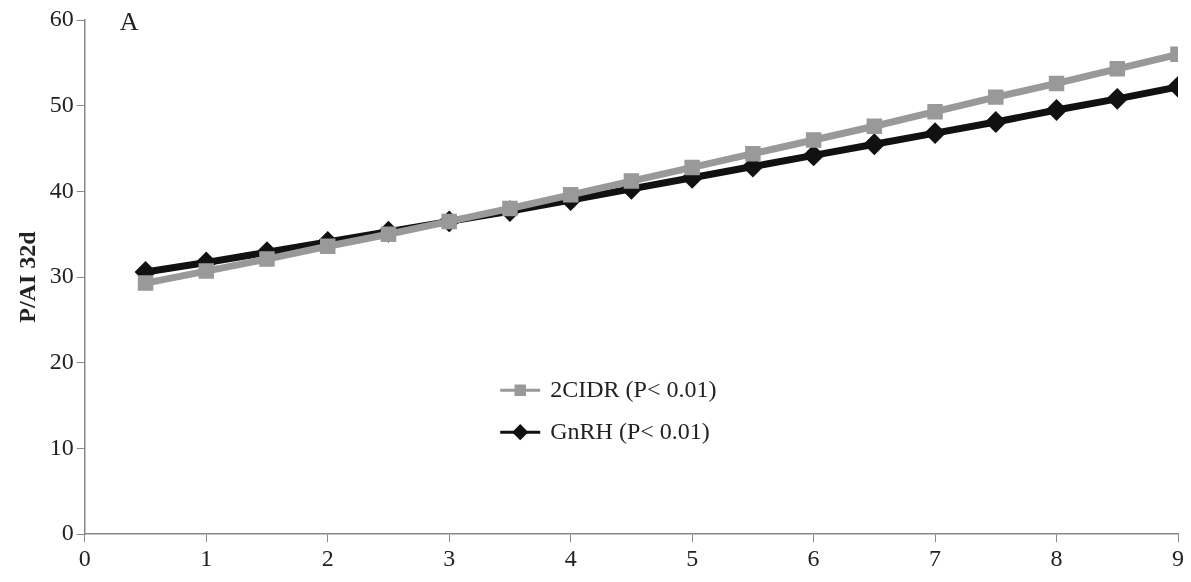  What do you see at coordinates (633, 388) in the screenshot?
I see `legend-label: 2CIDR (P< 0.01)` at bounding box center [633, 388].